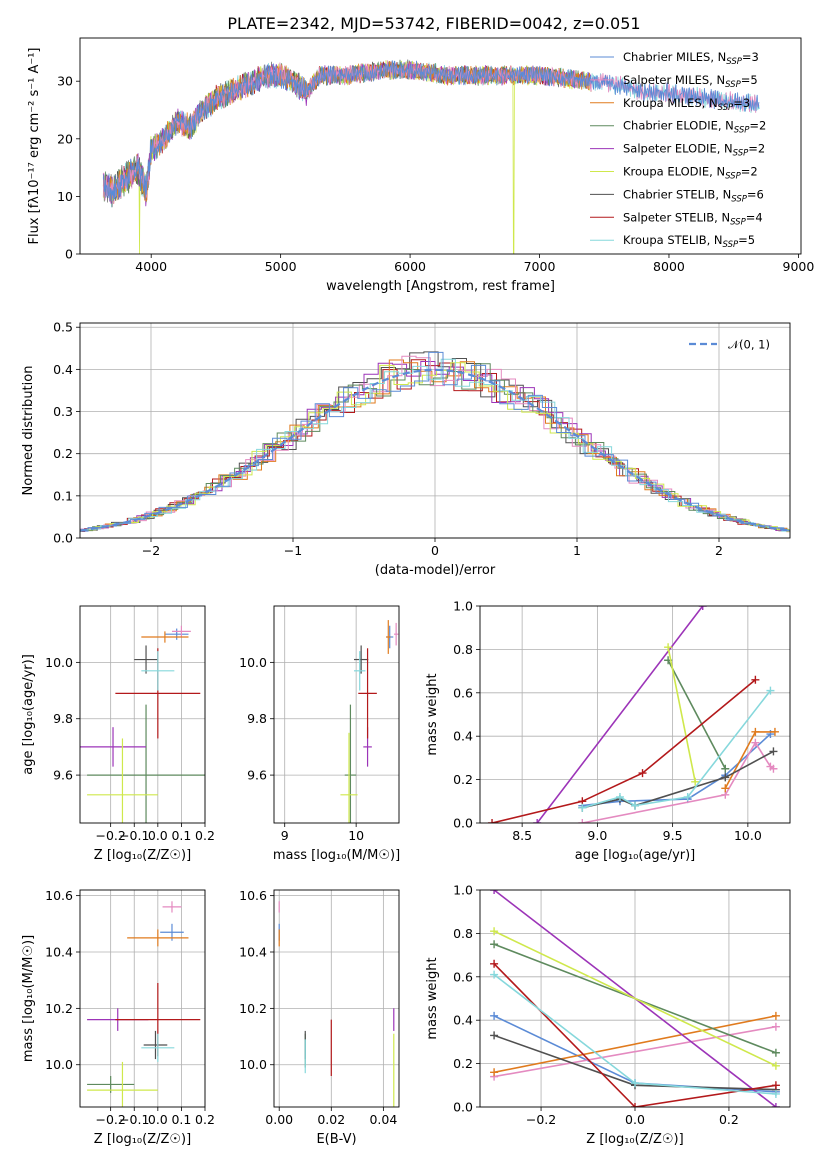  What do you see at coordinates (749, 345) in the screenshot?
I see `normal-legend-label: 𝒩(0, 1)` at bounding box center [749, 345].